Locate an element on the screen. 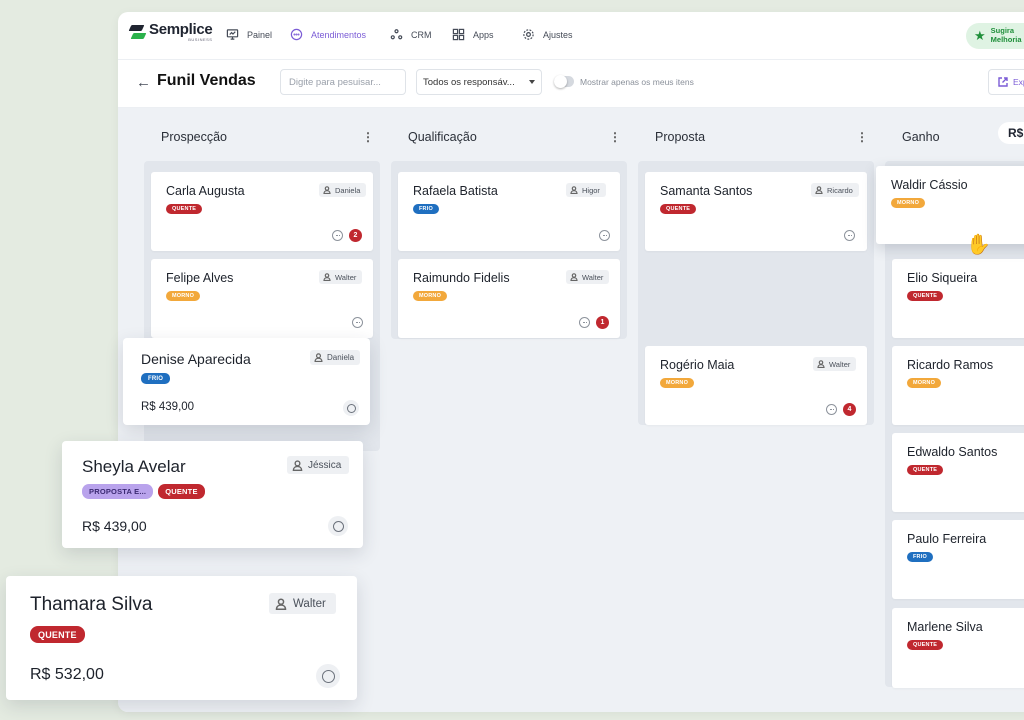  deal-value: R$ 532,00 is located at coordinates (67, 674).